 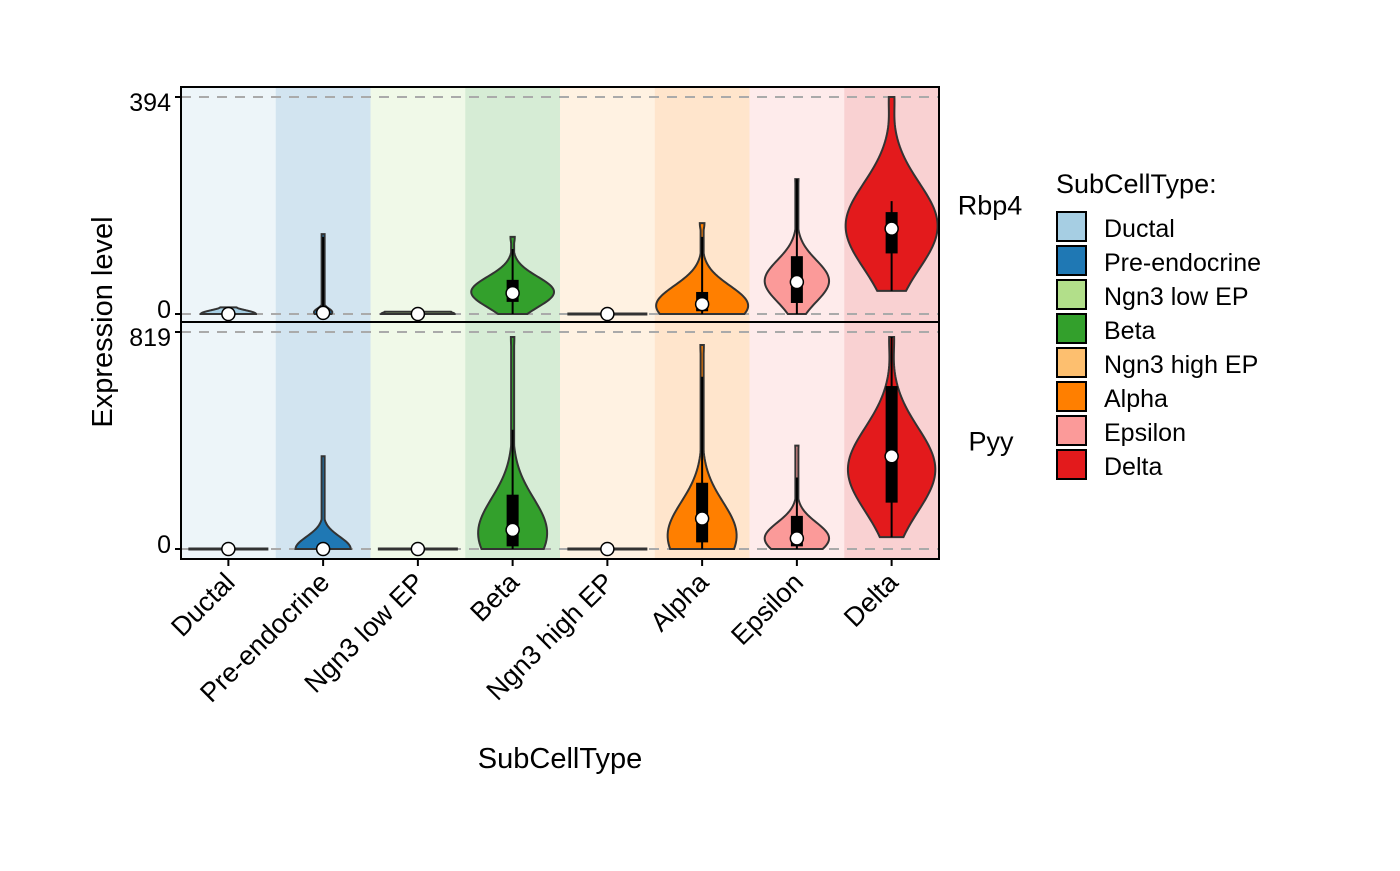 I want to click on legend-label: Ngn3 low EP, so click(x=1176, y=297).